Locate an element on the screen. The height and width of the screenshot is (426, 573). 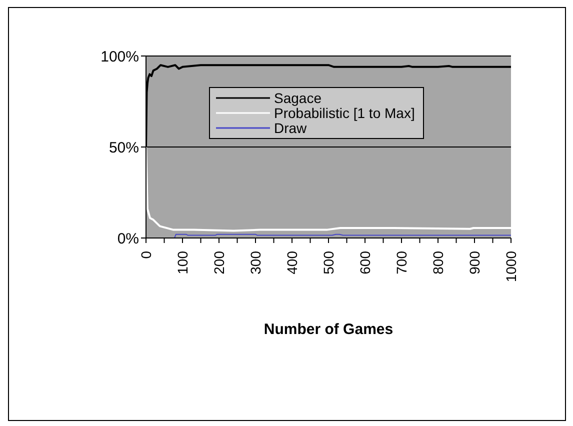
legend-label: Sagace is located at coordinates (298, 98).